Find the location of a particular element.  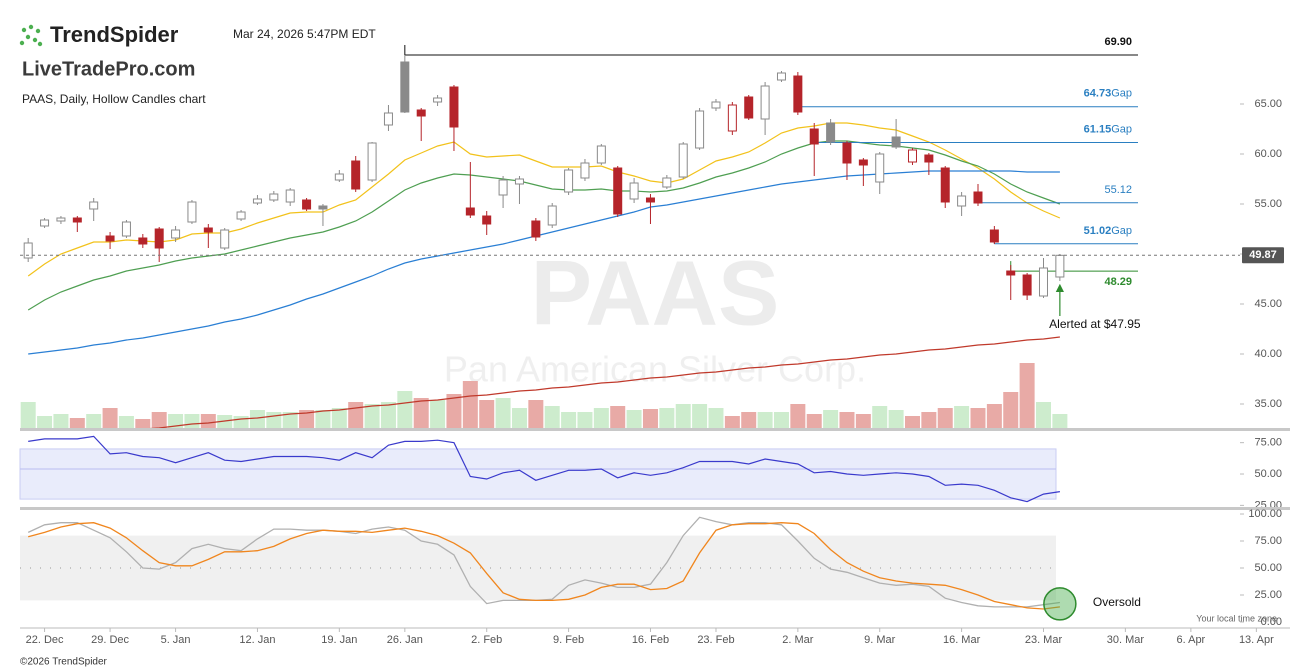

x-tick-label: 2. Feb is located at coordinates (486, 640).